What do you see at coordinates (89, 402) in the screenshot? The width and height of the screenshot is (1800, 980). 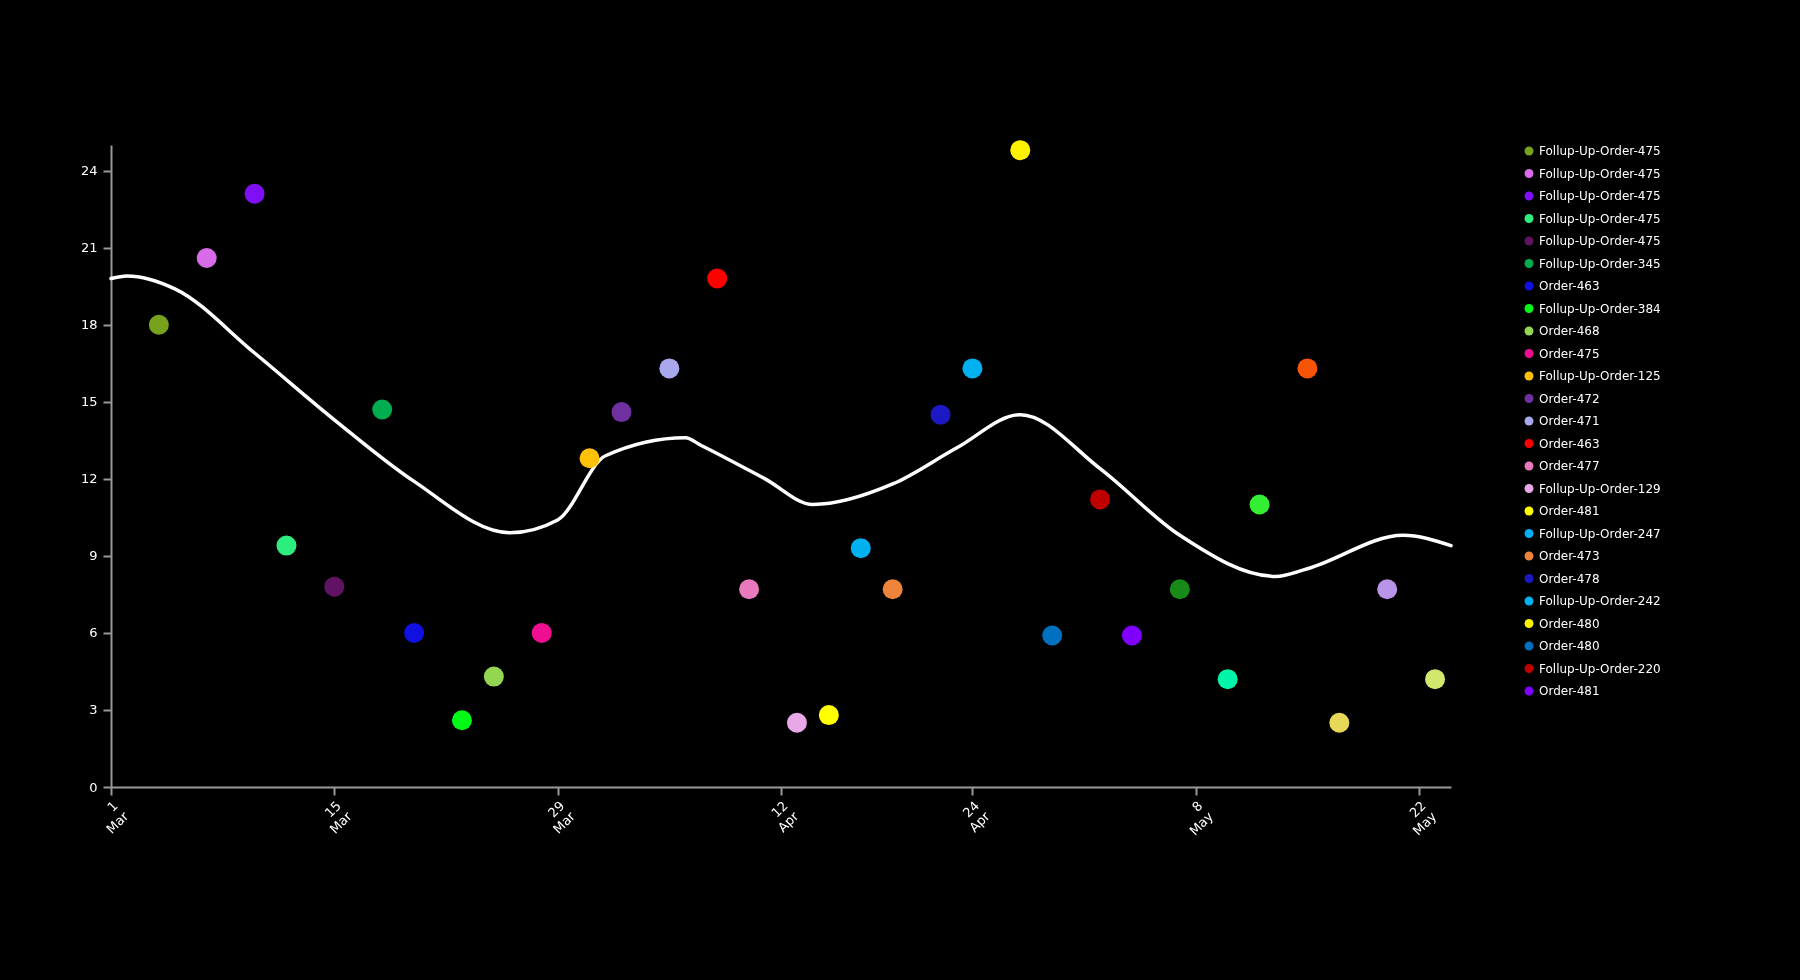 I see `y-tick-label: 15` at bounding box center [89, 402].